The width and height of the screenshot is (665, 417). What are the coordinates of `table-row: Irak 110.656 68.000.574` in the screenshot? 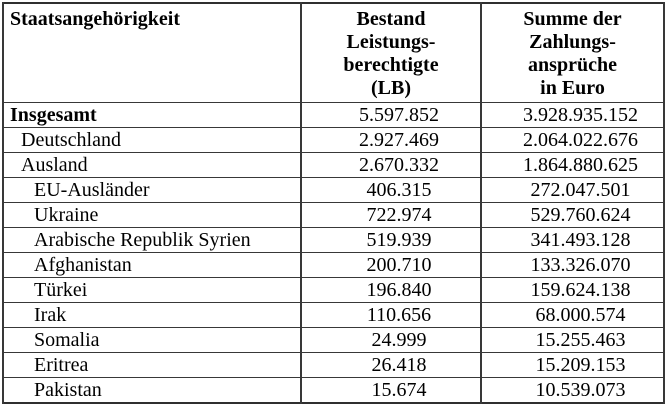 It's located at (333, 315).